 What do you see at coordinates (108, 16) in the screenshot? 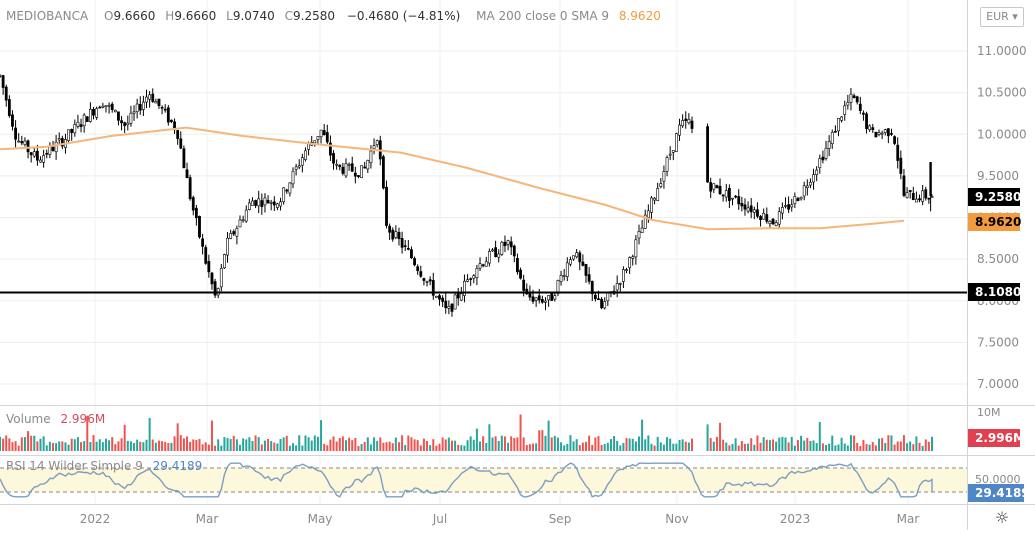
I see `ohlc-open-key: O` at bounding box center [108, 16].